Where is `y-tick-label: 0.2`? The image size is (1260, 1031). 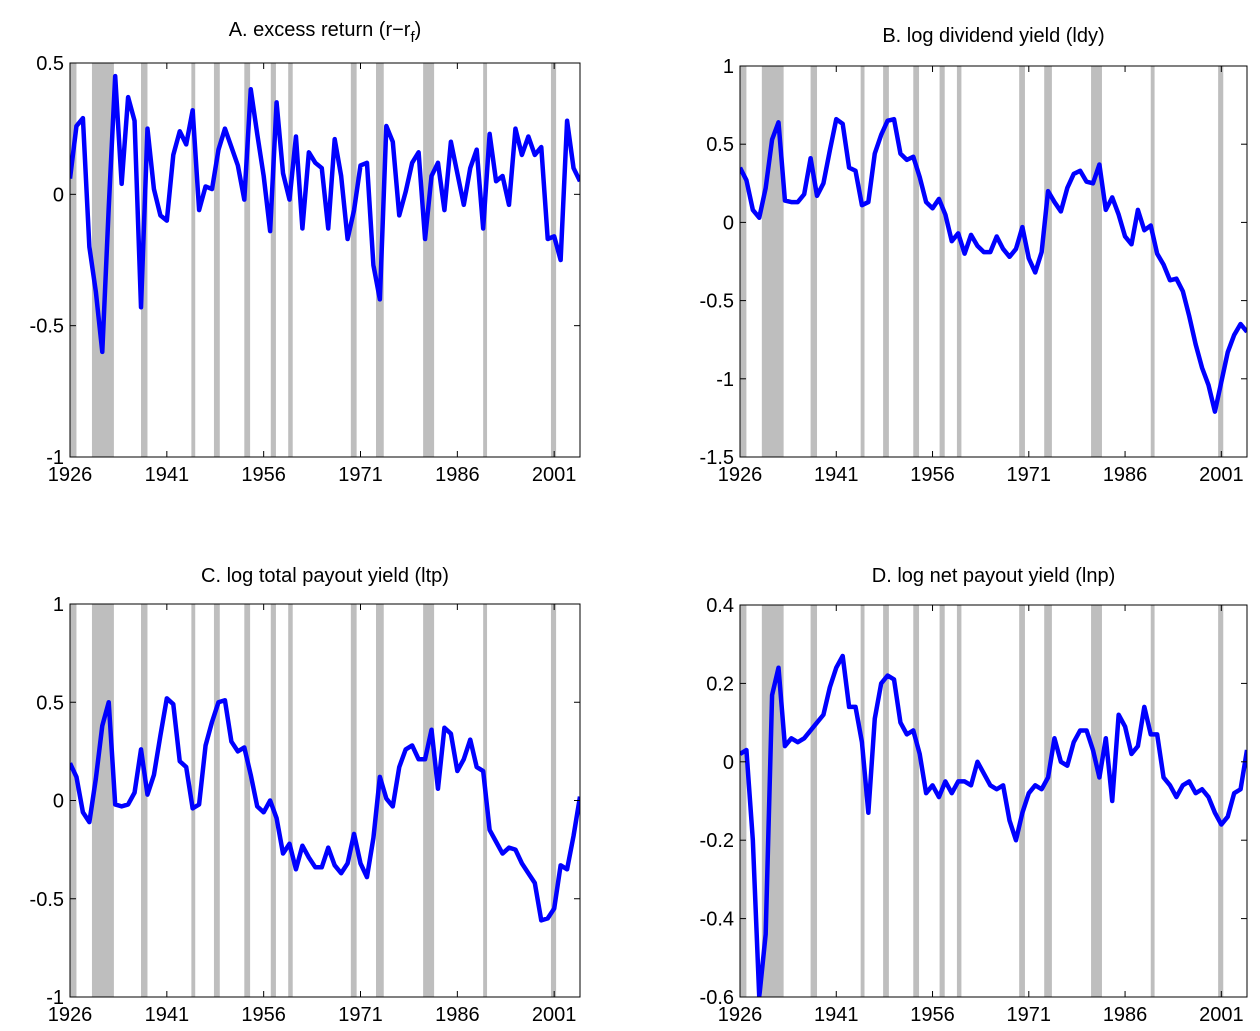 y-tick-label: 0.2 is located at coordinates (720, 684).